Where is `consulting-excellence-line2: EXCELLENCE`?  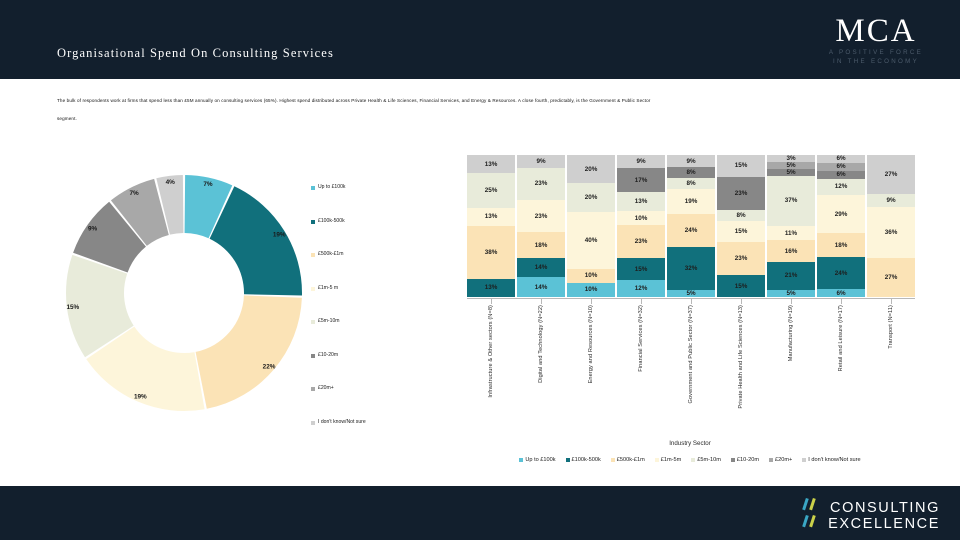 consulting-excellence-line2: EXCELLENCE is located at coordinates (884, 524).